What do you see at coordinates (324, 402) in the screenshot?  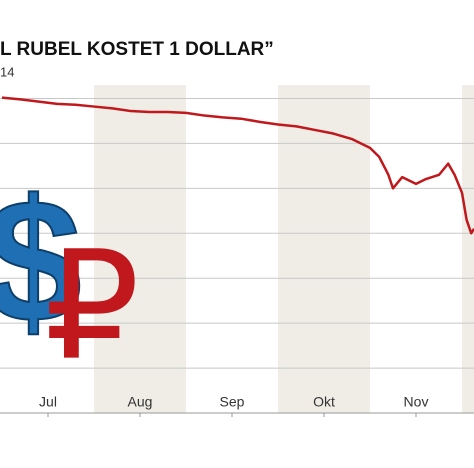 I see `x-tick-label: Okt` at bounding box center [324, 402].